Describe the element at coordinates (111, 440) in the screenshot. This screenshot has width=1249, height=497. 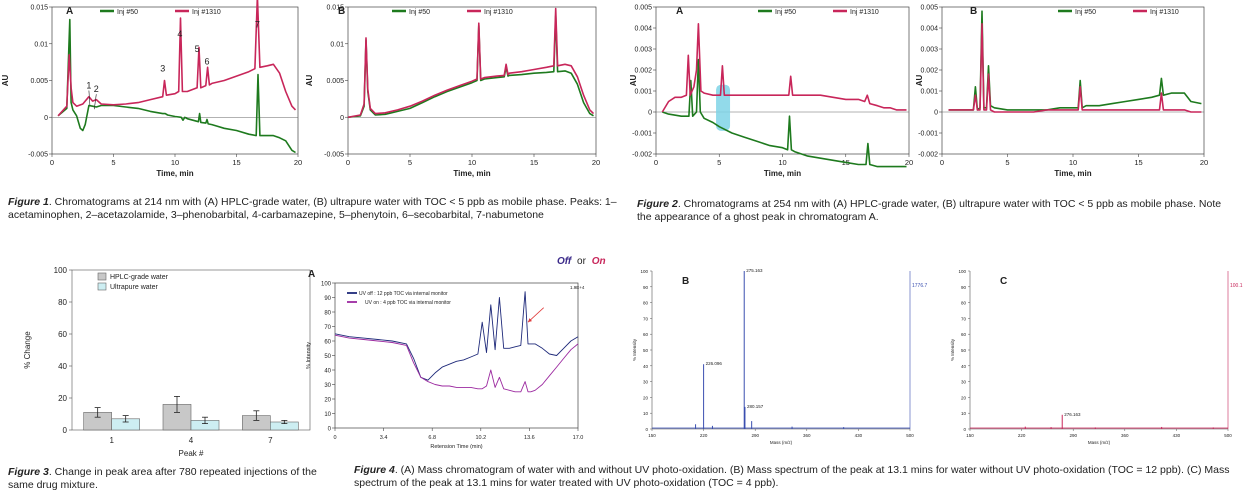
I see `x-tick-label: 1` at that location.